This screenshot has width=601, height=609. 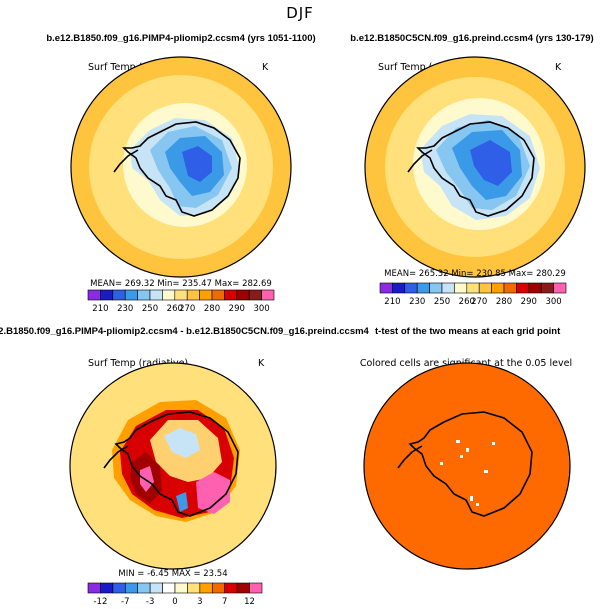 I want to click on panel-3-units: K, so click(x=261, y=363).